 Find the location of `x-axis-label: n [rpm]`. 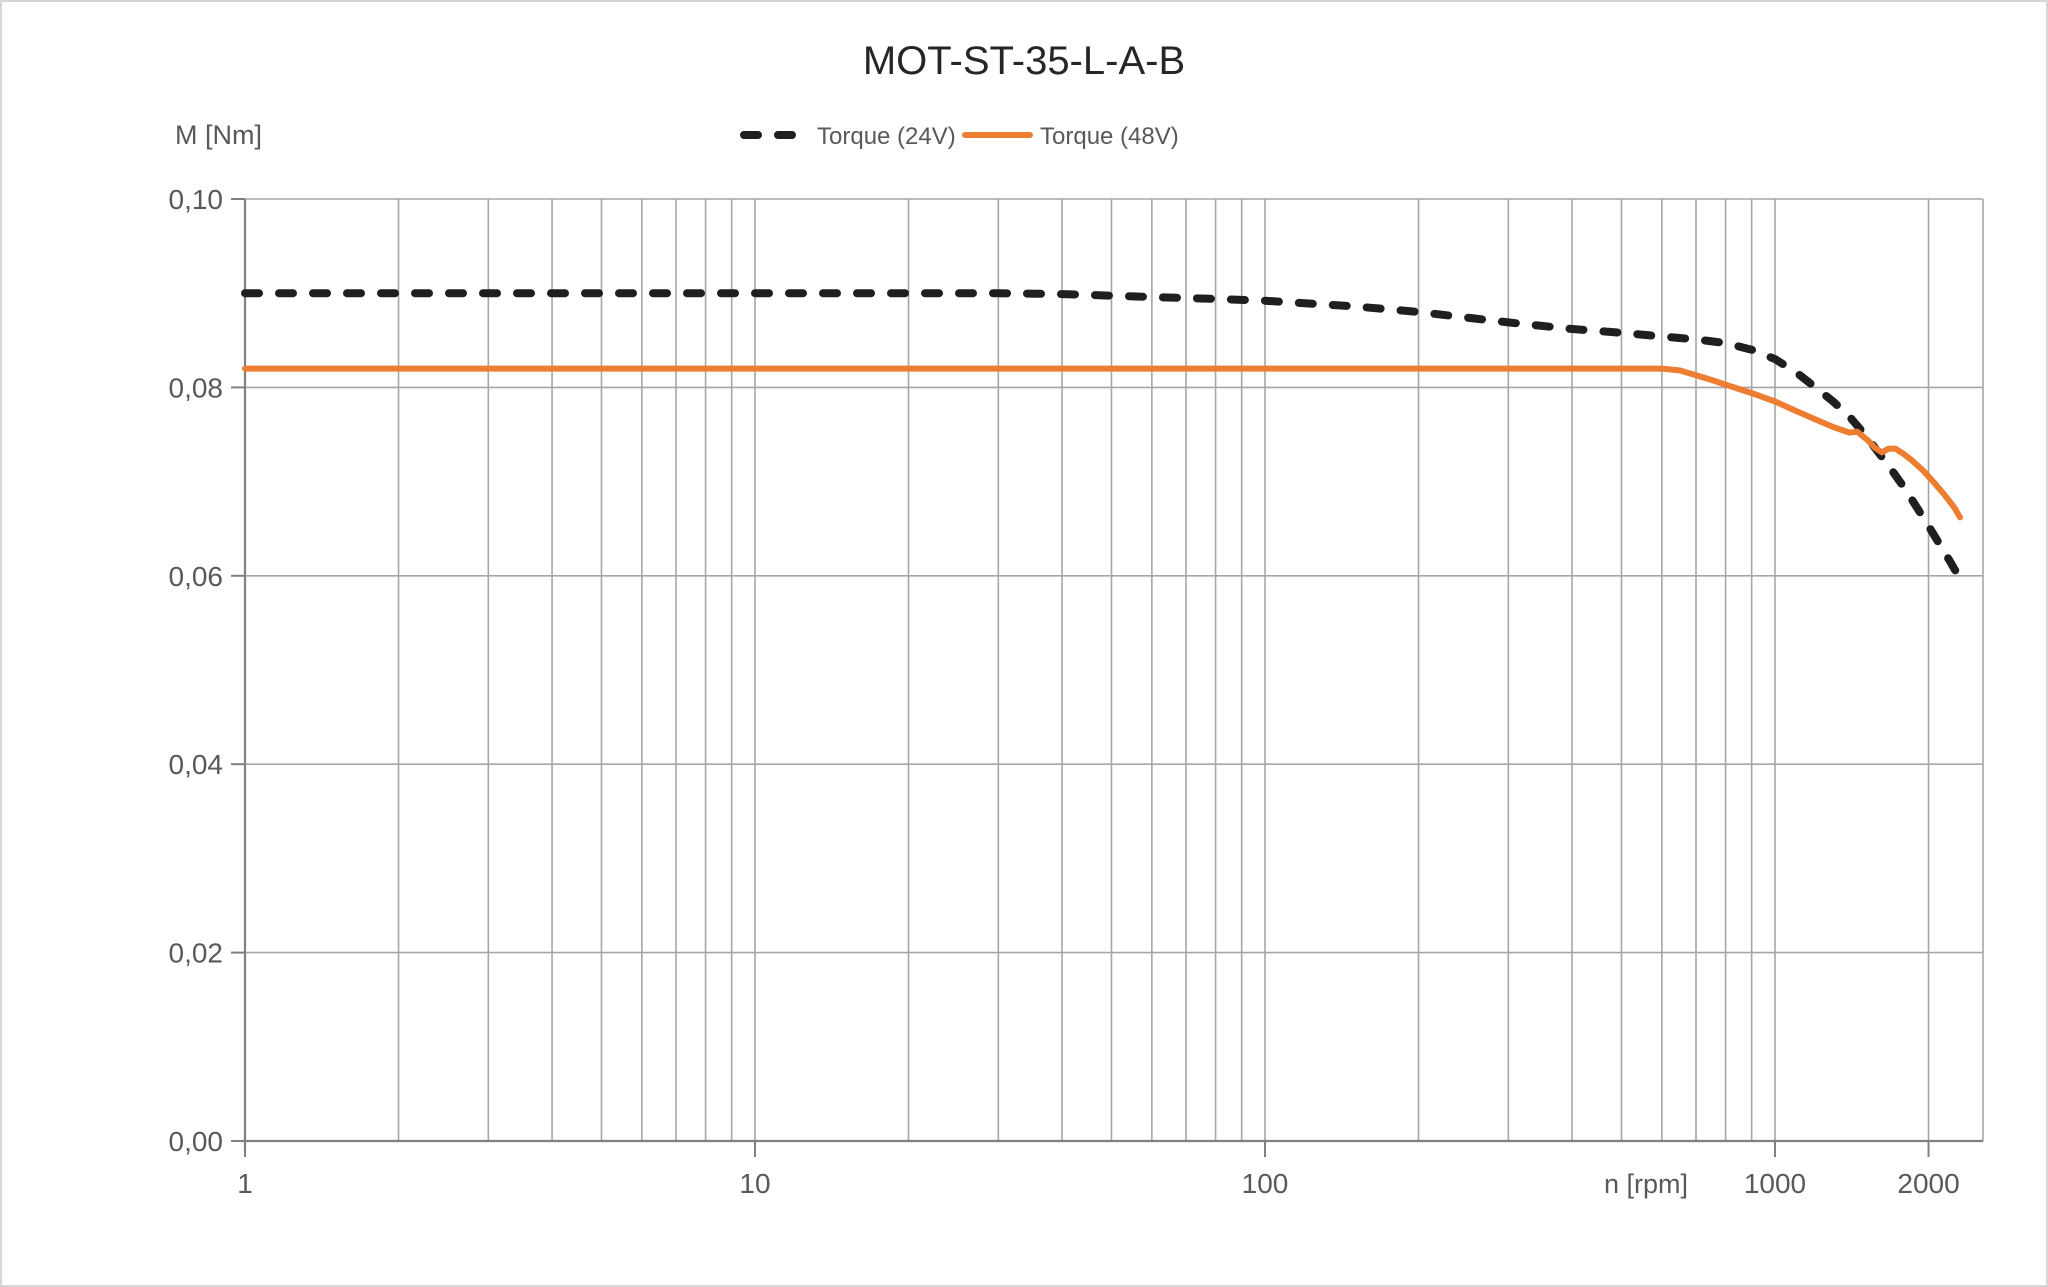

x-axis-label: n [rpm] is located at coordinates (1646, 1184).